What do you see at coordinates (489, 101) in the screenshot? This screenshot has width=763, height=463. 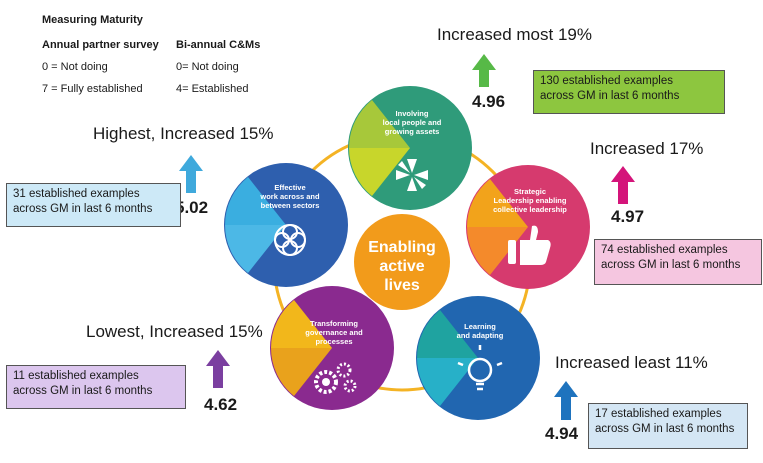 I see `score-involving: 4.96` at bounding box center [489, 101].